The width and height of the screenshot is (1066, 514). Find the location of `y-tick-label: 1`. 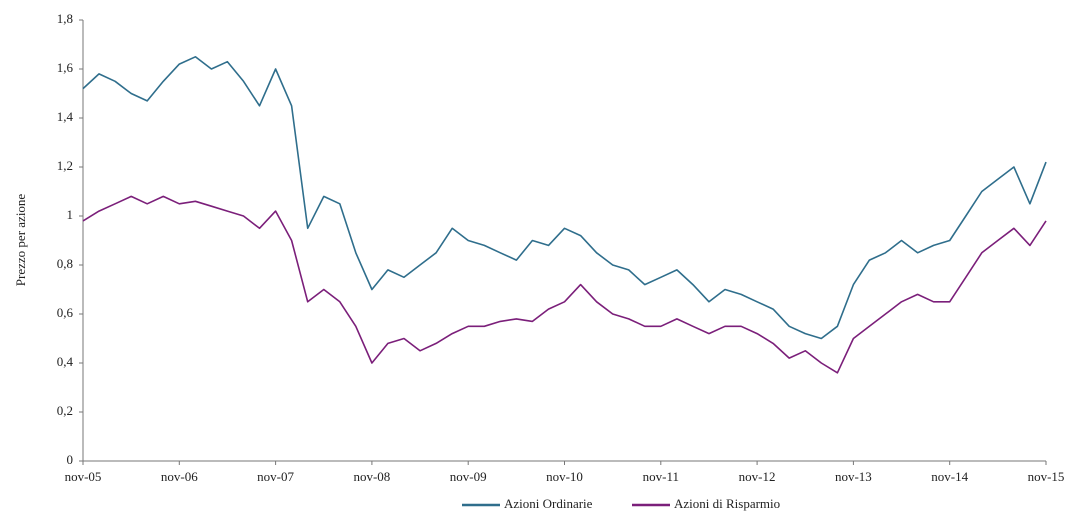

y-tick-label: 1 is located at coordinates (70, 214).